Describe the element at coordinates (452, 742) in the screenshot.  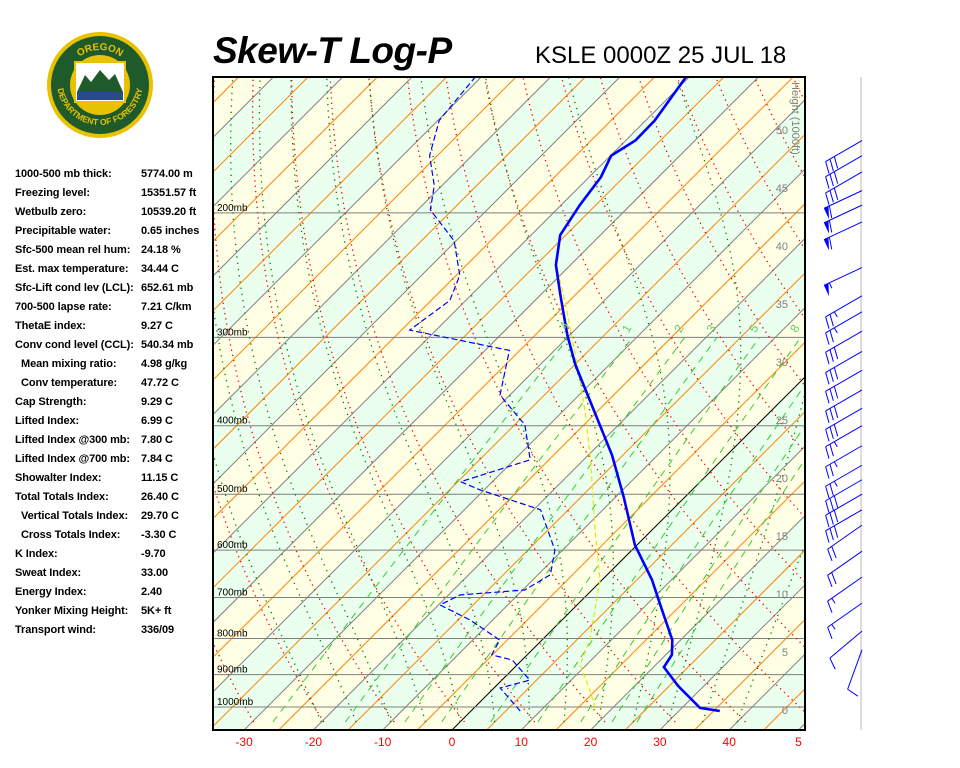
I see `temperature-tick-label: 0` at that location.